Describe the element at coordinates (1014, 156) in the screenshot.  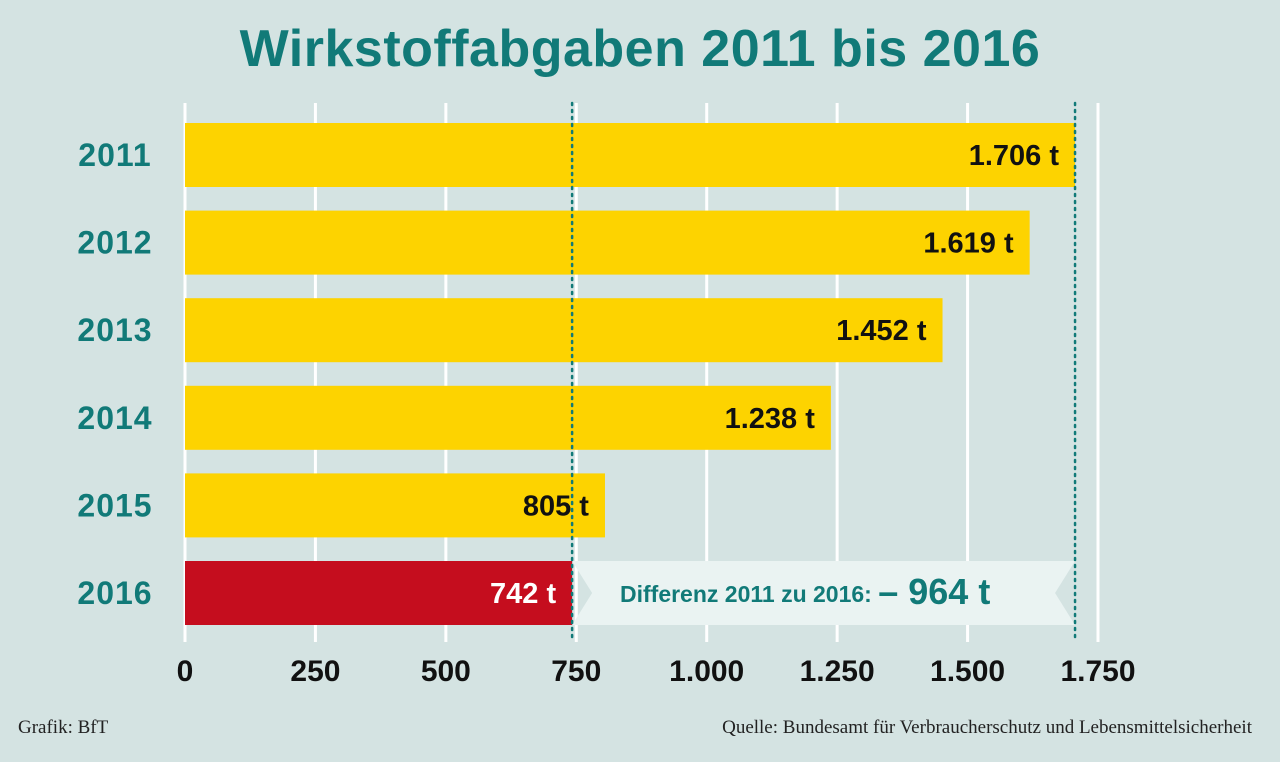
I see `value-label-2011: 1.706 t` at that location.